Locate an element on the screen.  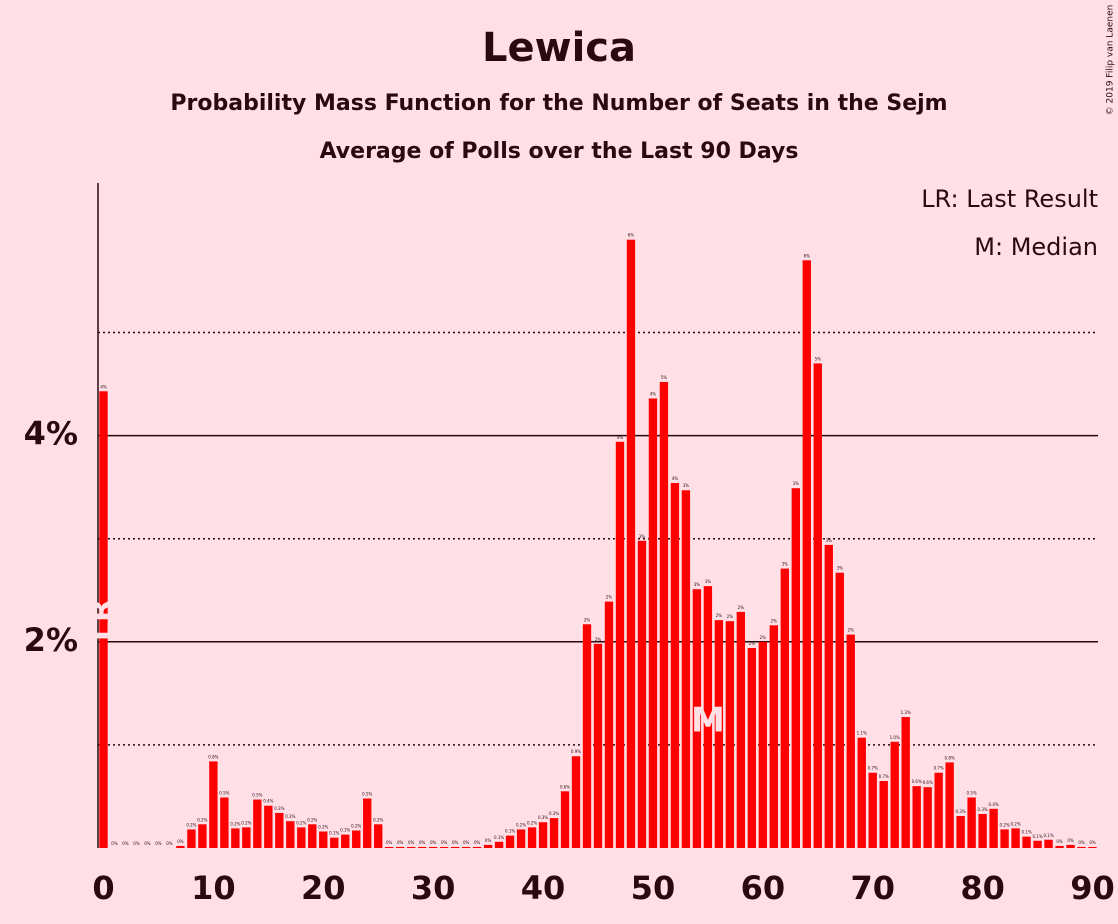
chart-title: Lewica is located at coordinates (559, 48).